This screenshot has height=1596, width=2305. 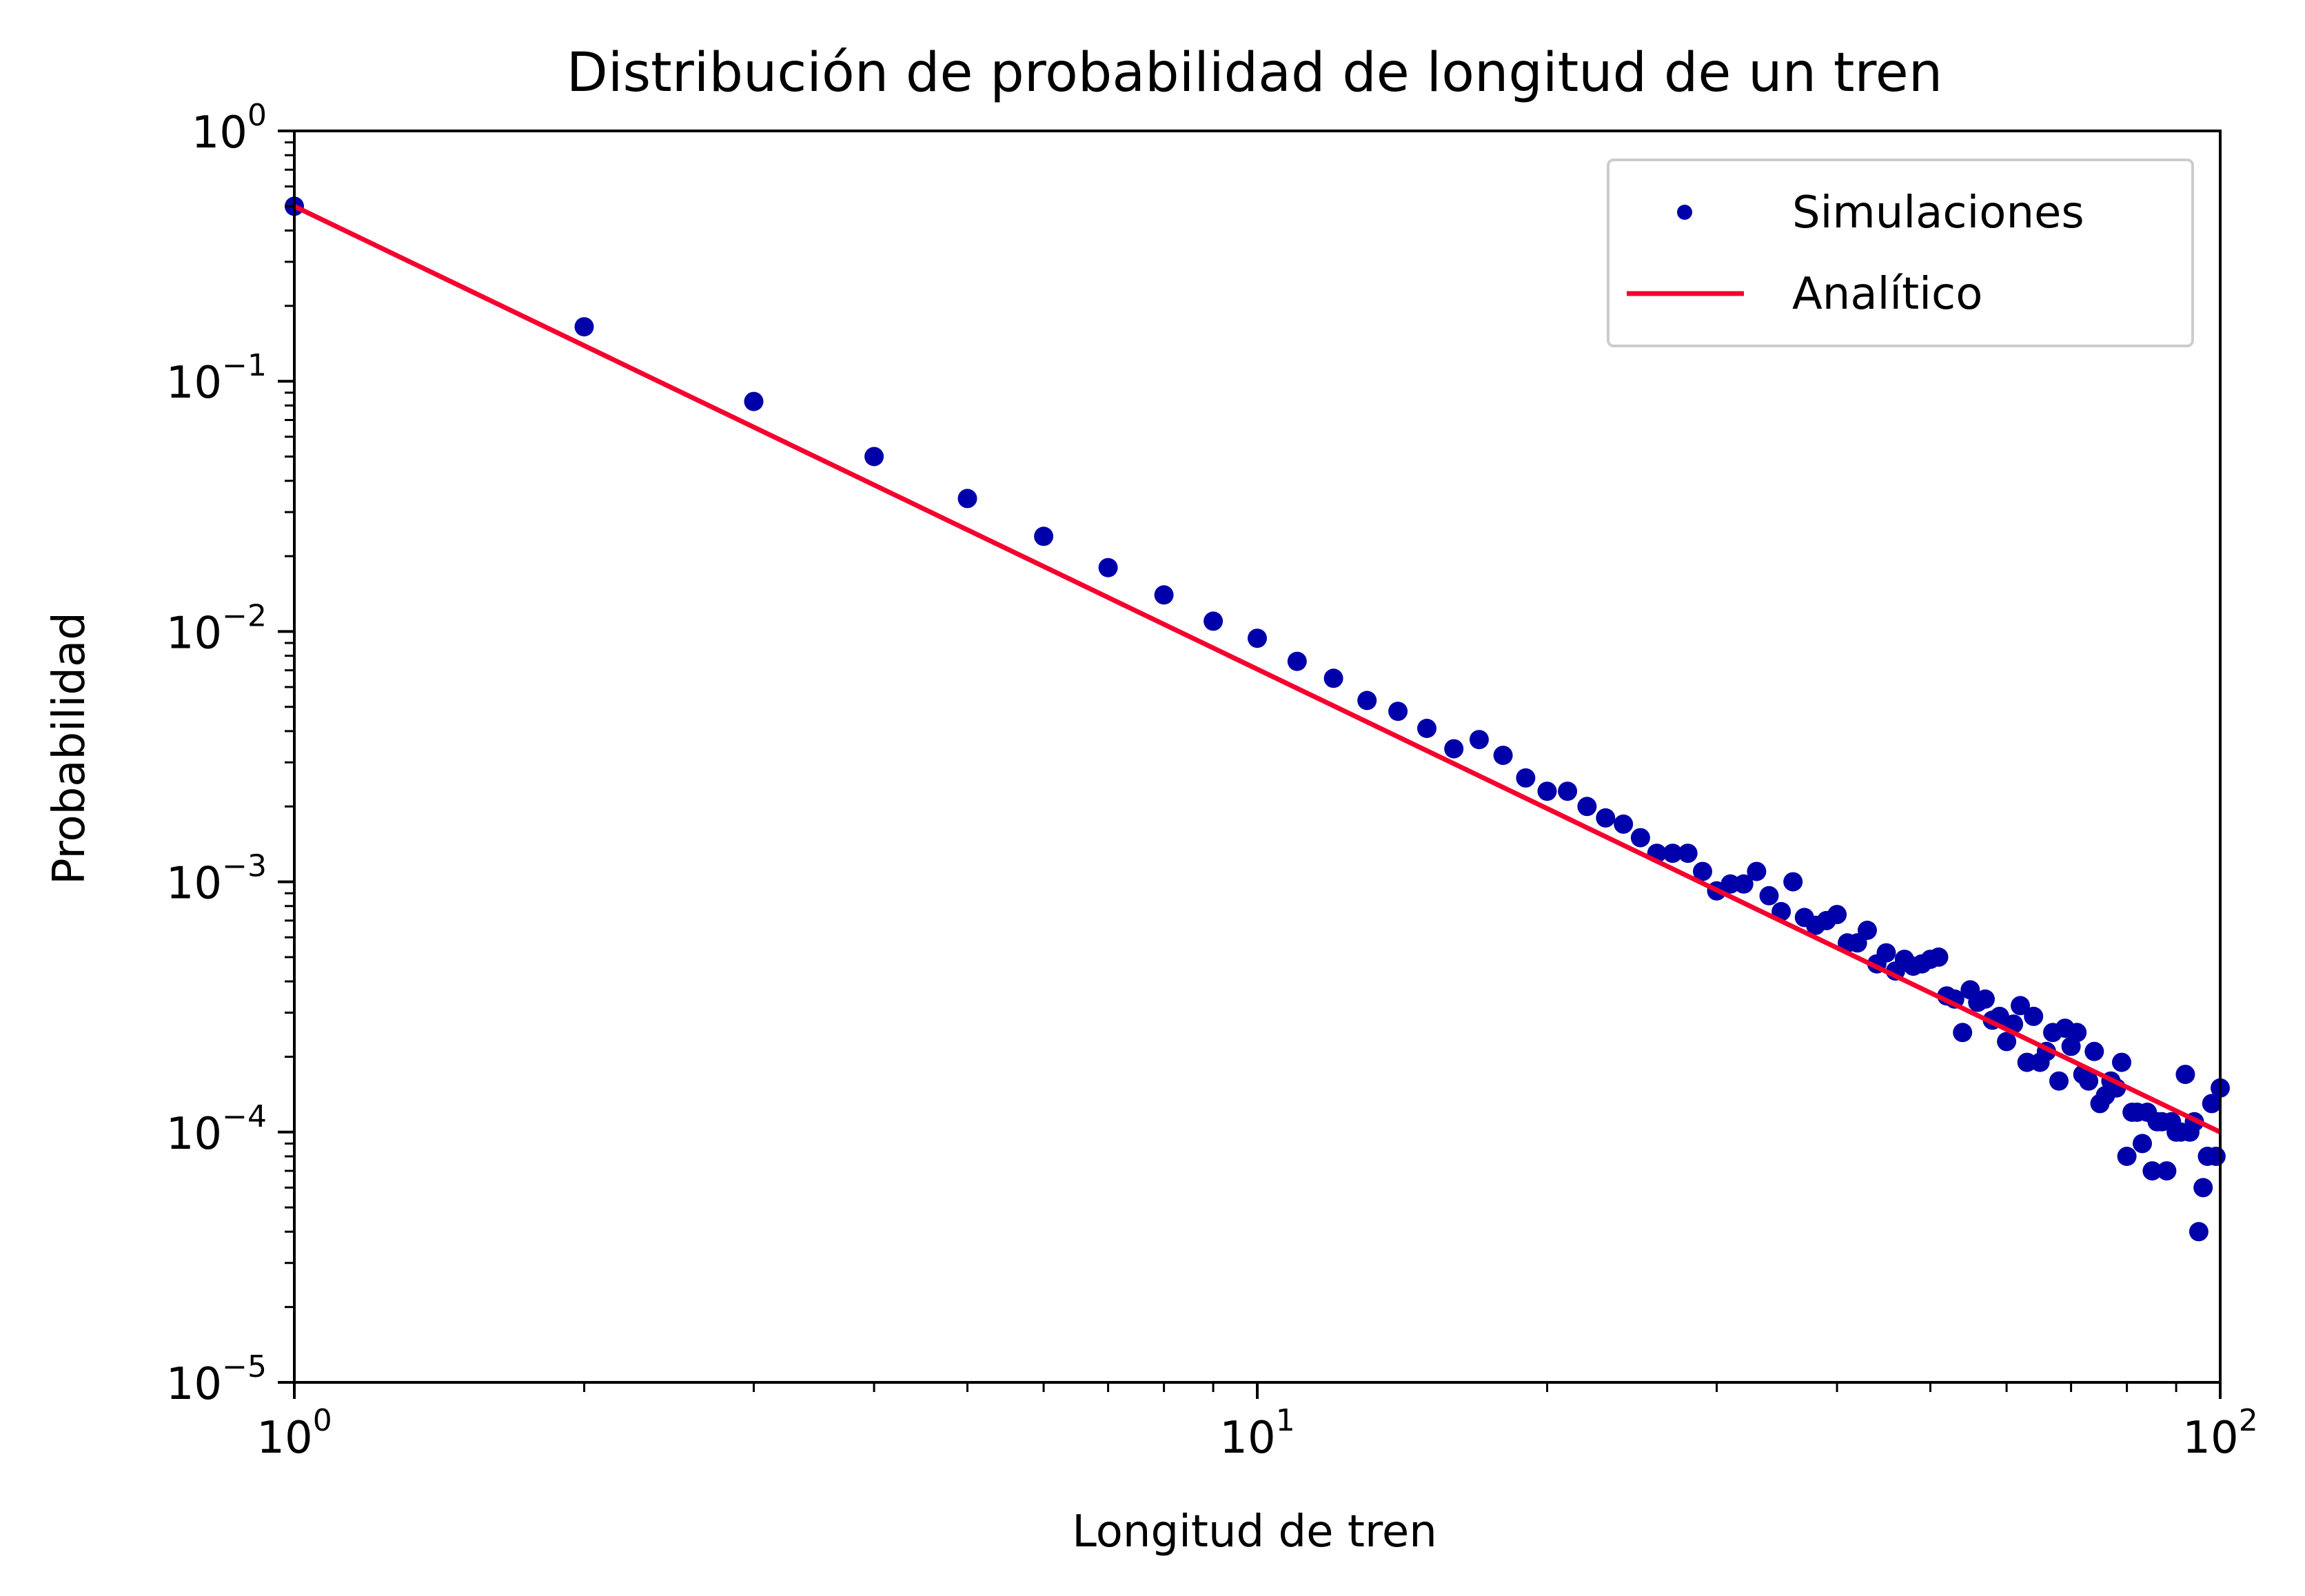 What do you see at coordinates (217, 1129) in the screenshot?
I see `y-tick-label: 10⁻⁴` at bounding box center [217, 1129].